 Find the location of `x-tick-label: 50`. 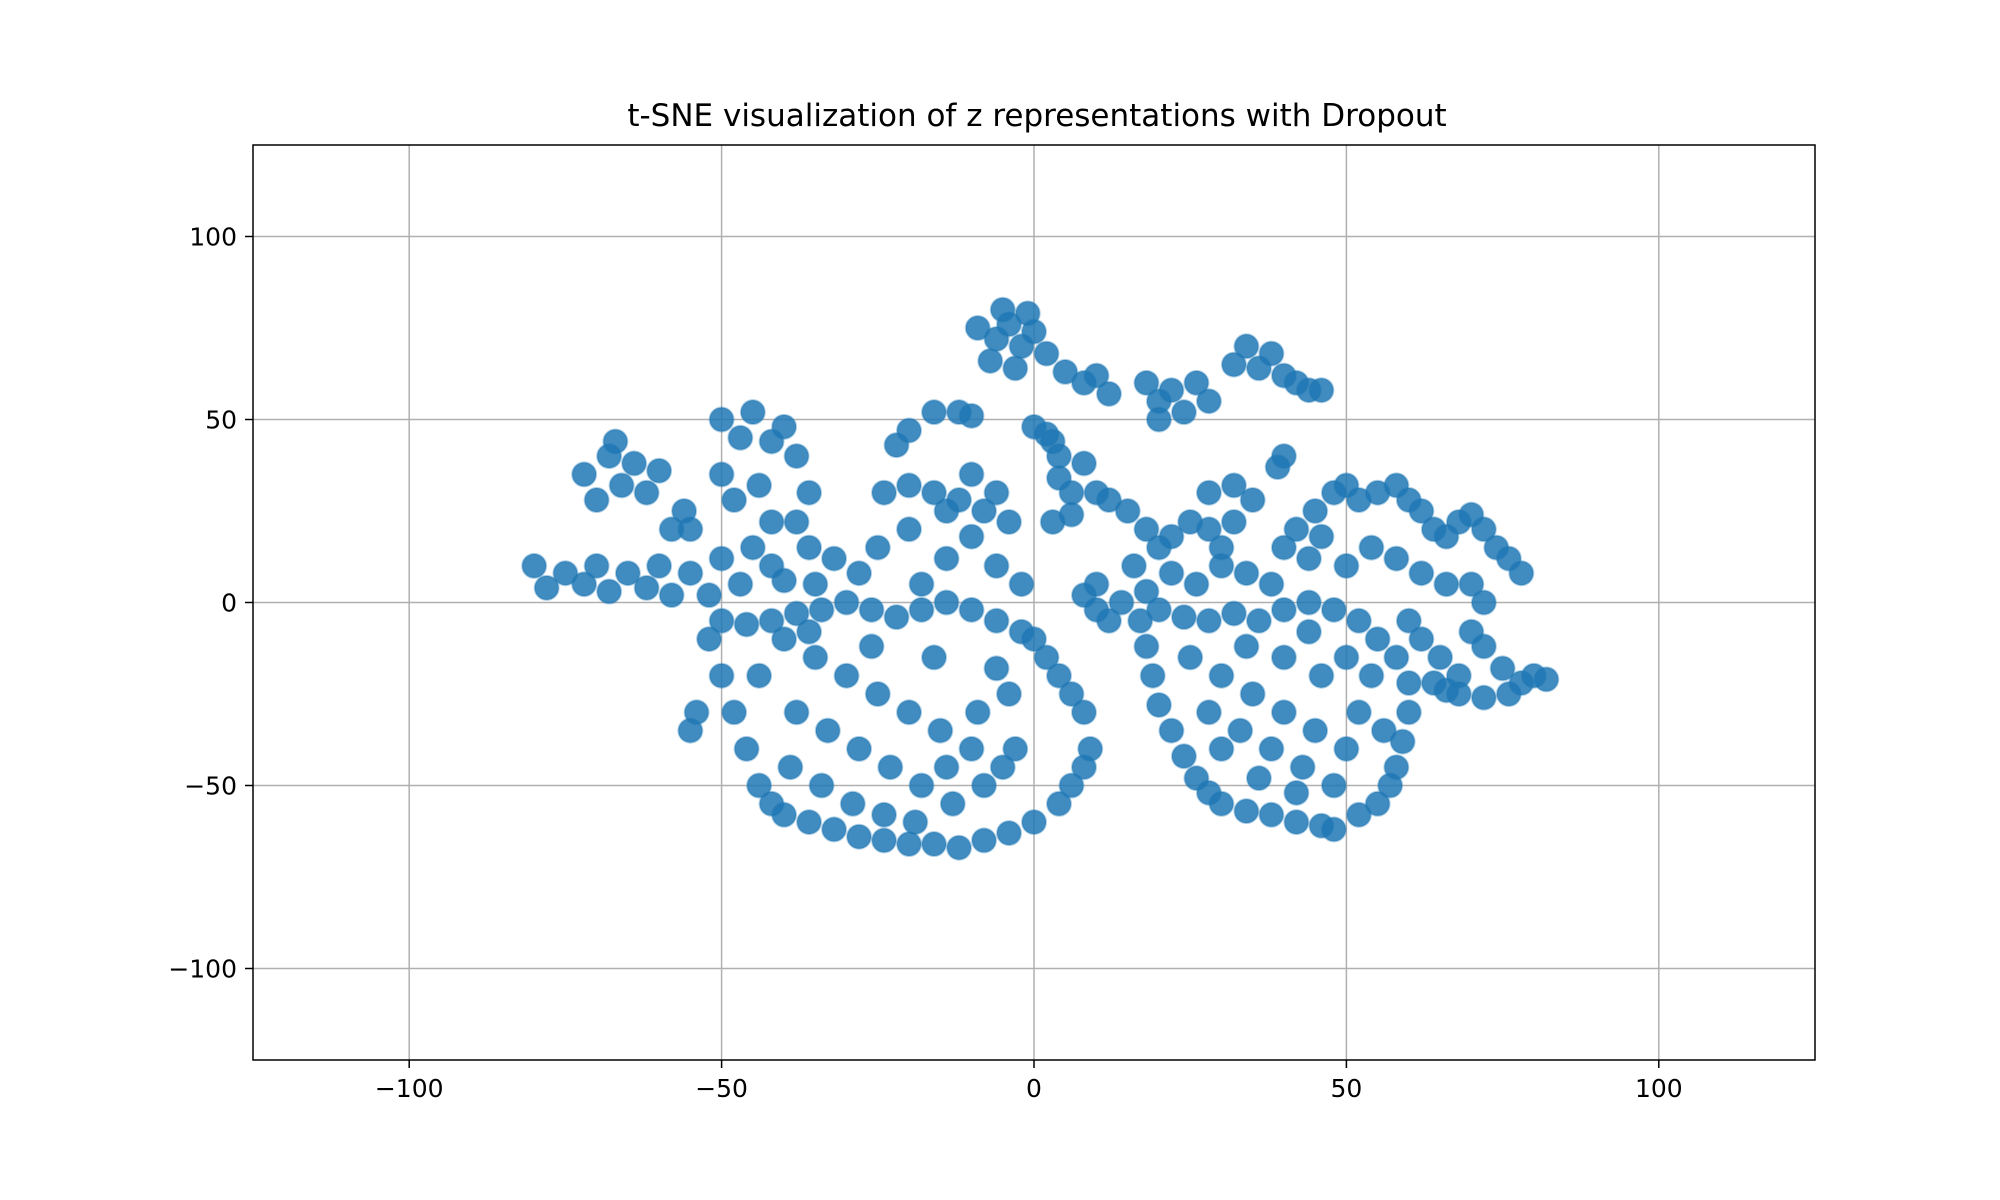

x-tick-label: 50 is located at coordinates (1346, 1088).